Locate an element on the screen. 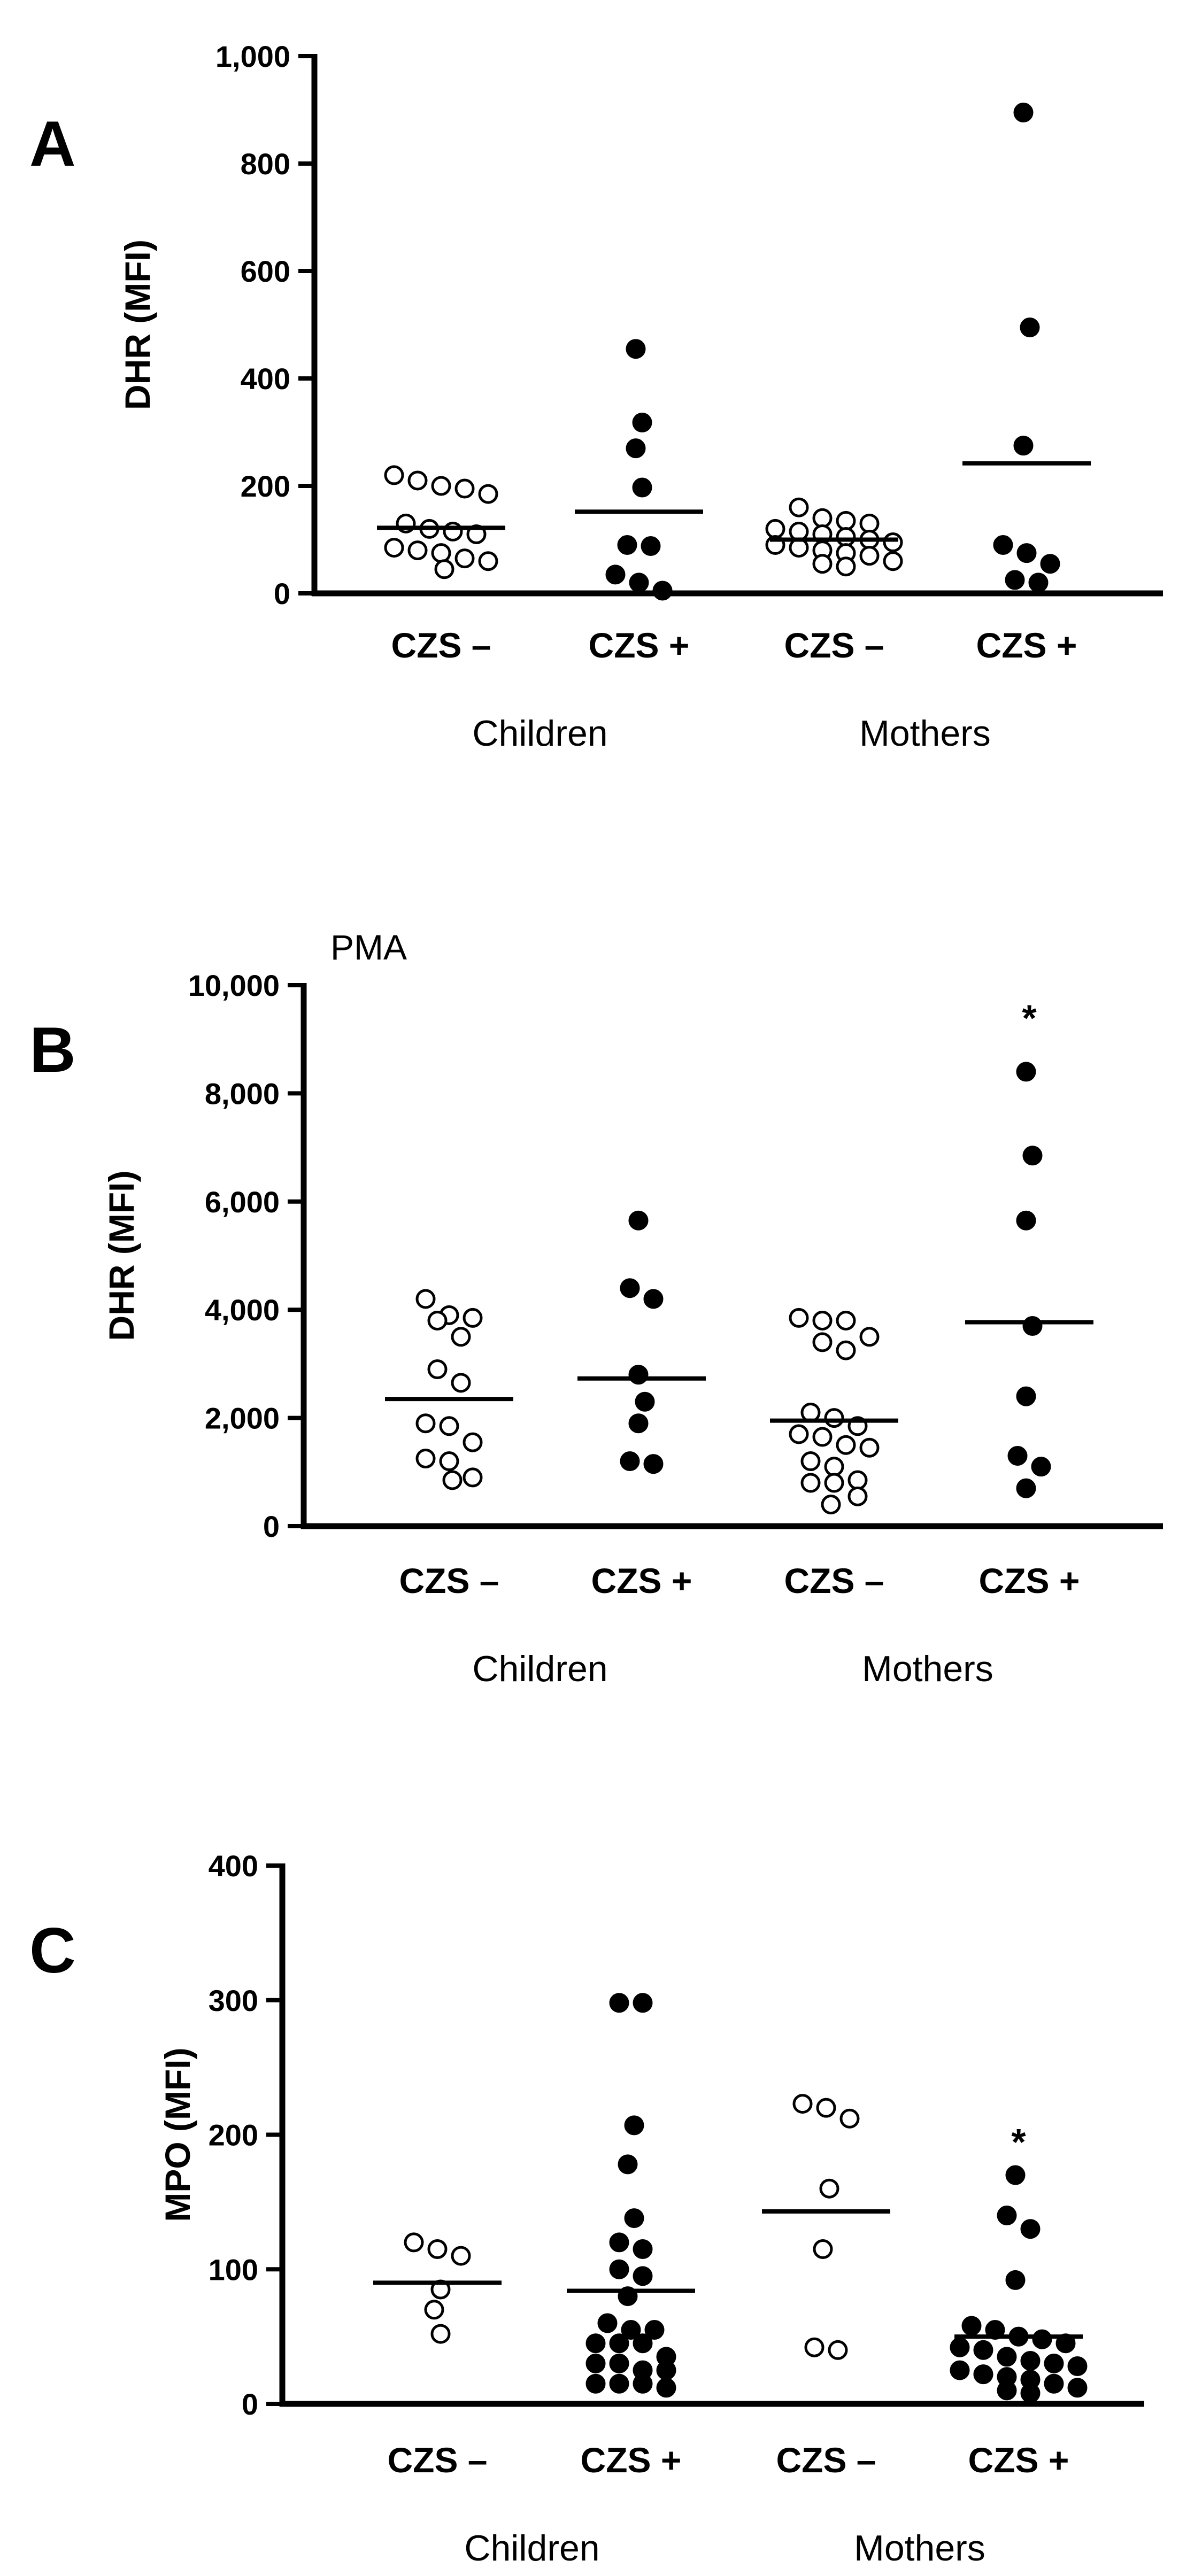 This screenshot has width=1179, height=2576. y-tick-label: 2,000 is located at coordinates (242, 1418).